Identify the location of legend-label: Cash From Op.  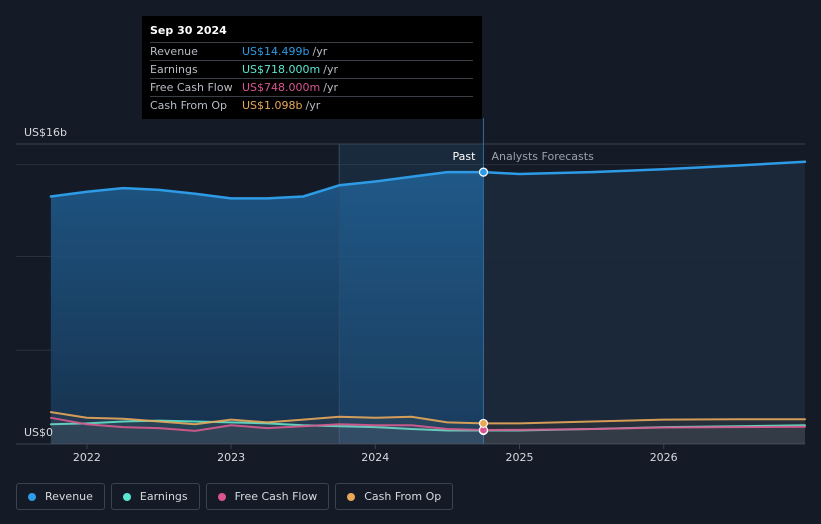
(403, 496).